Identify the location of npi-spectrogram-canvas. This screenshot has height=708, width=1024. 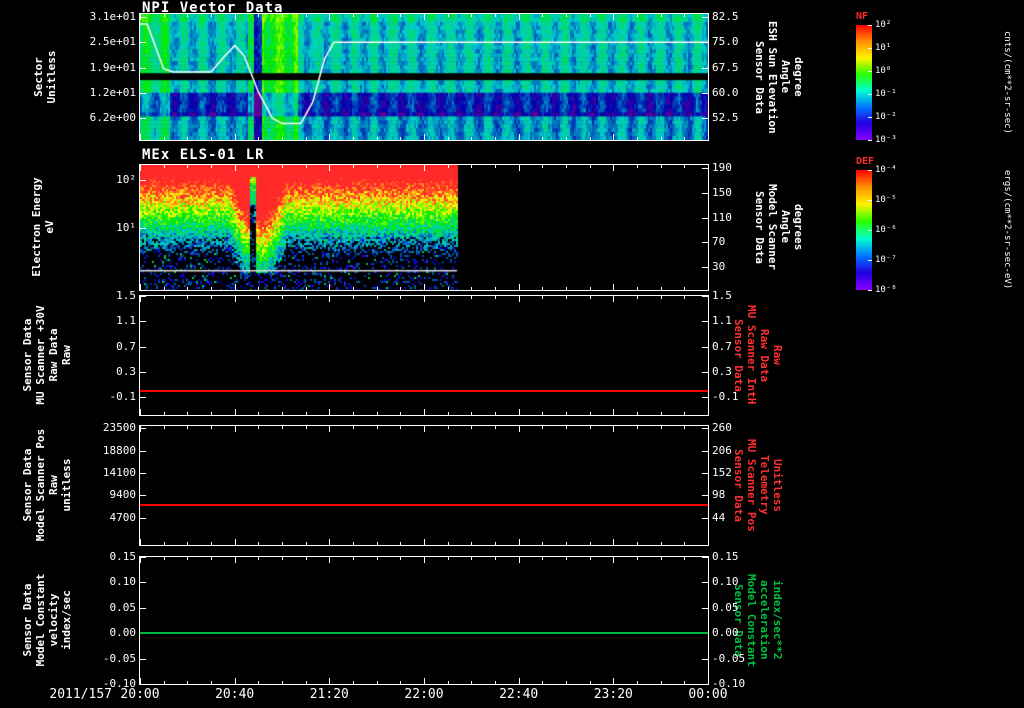
(424, 77).